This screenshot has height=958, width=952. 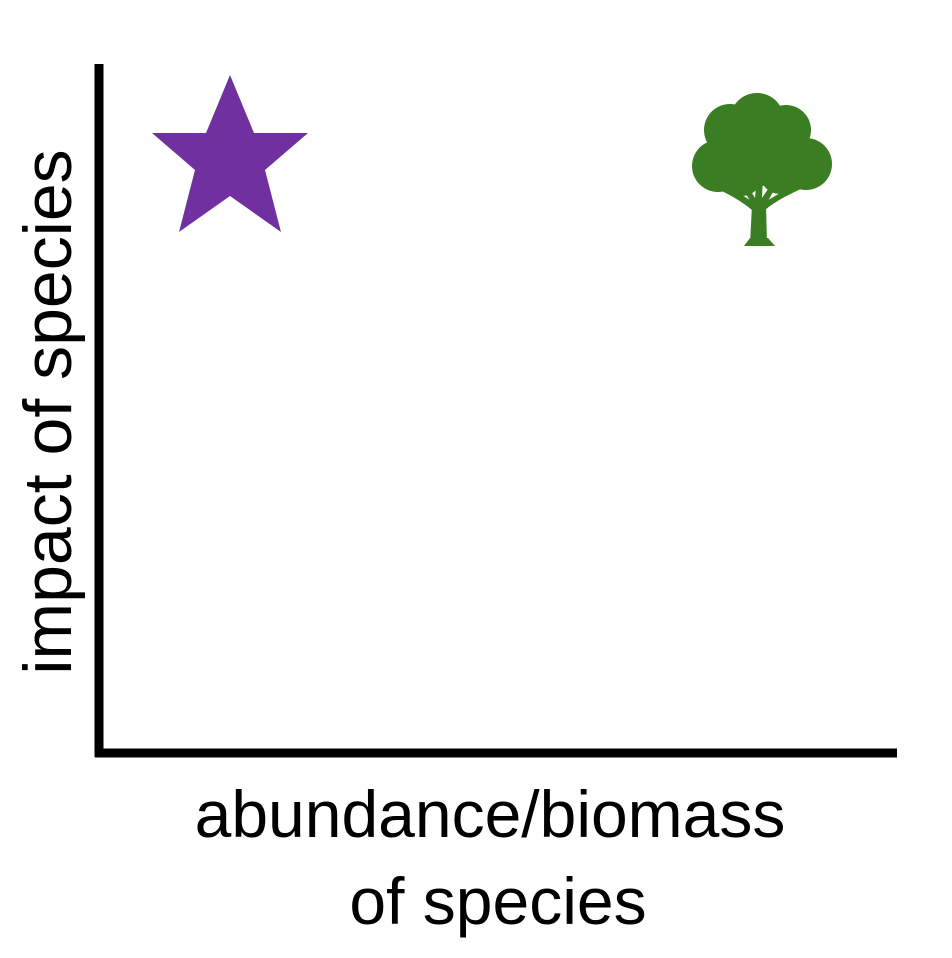 I want to click on x-axis-label-line-2: of species, so click(x=497, y=901).